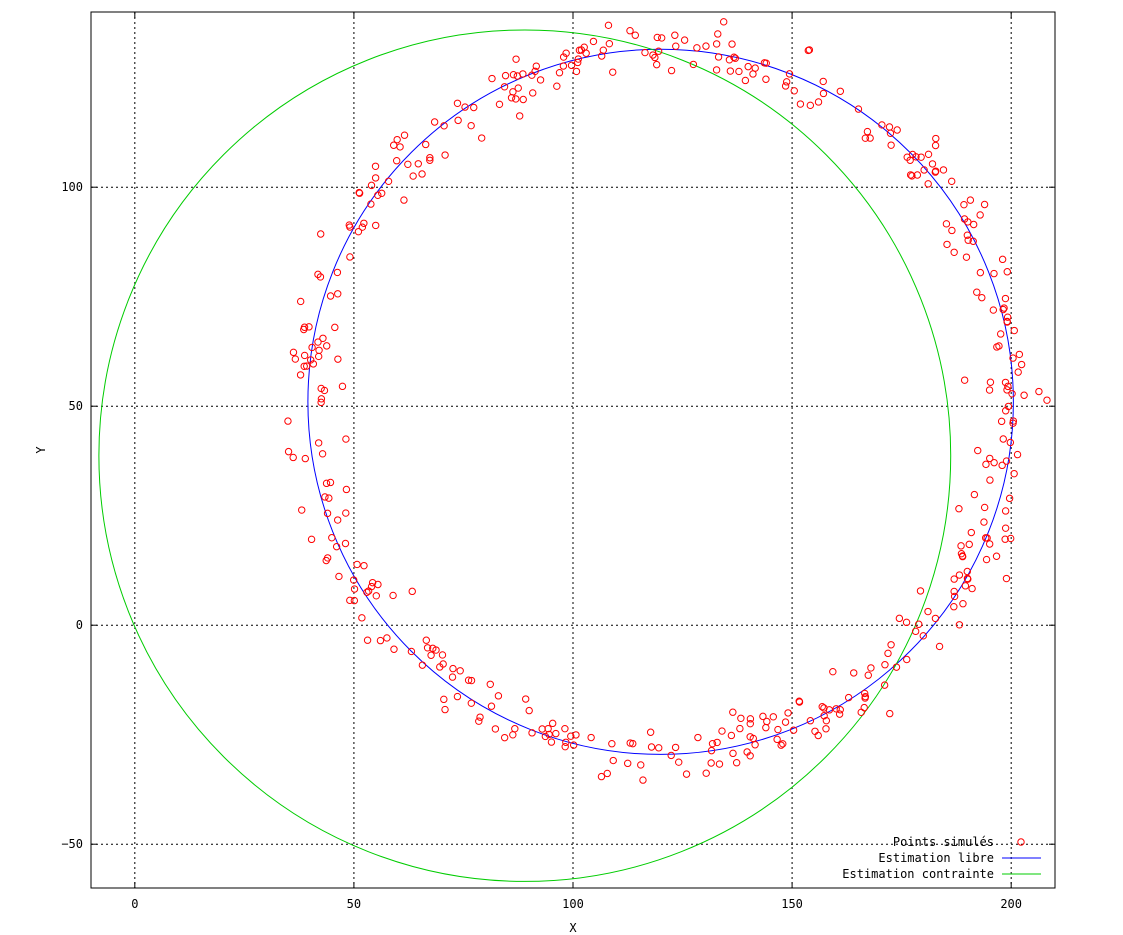 The width and height of the screenshot is (1123, 935). I want to click on y-tick-label: 100, so click(72, 187).